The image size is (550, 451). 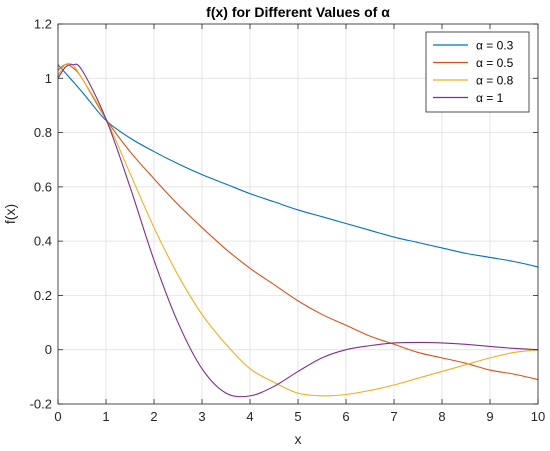 What do you see at coordinates (201, 416) in the screenshot?
I see `x-tick-label: 3` at bounding box center [201, 416].